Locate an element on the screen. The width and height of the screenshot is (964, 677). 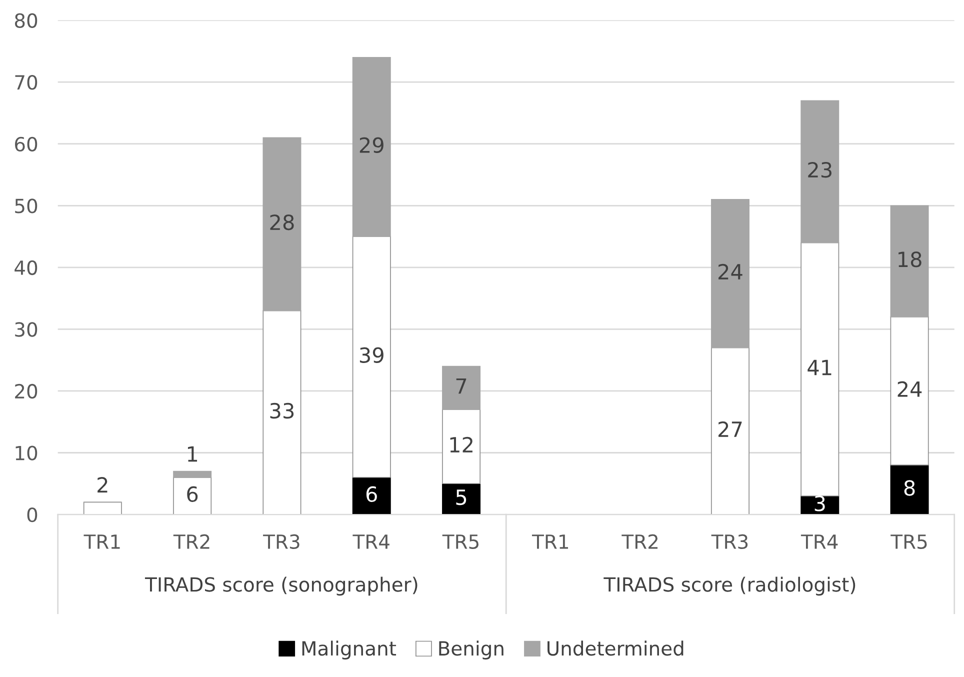
data-label: 27 is located at coordinates (730, 429).